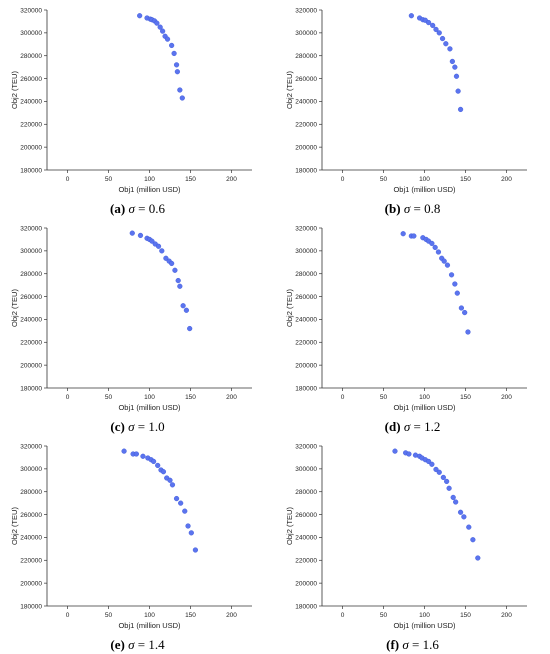  I want to click on caption-value: = 0.8, so click(427, 208).